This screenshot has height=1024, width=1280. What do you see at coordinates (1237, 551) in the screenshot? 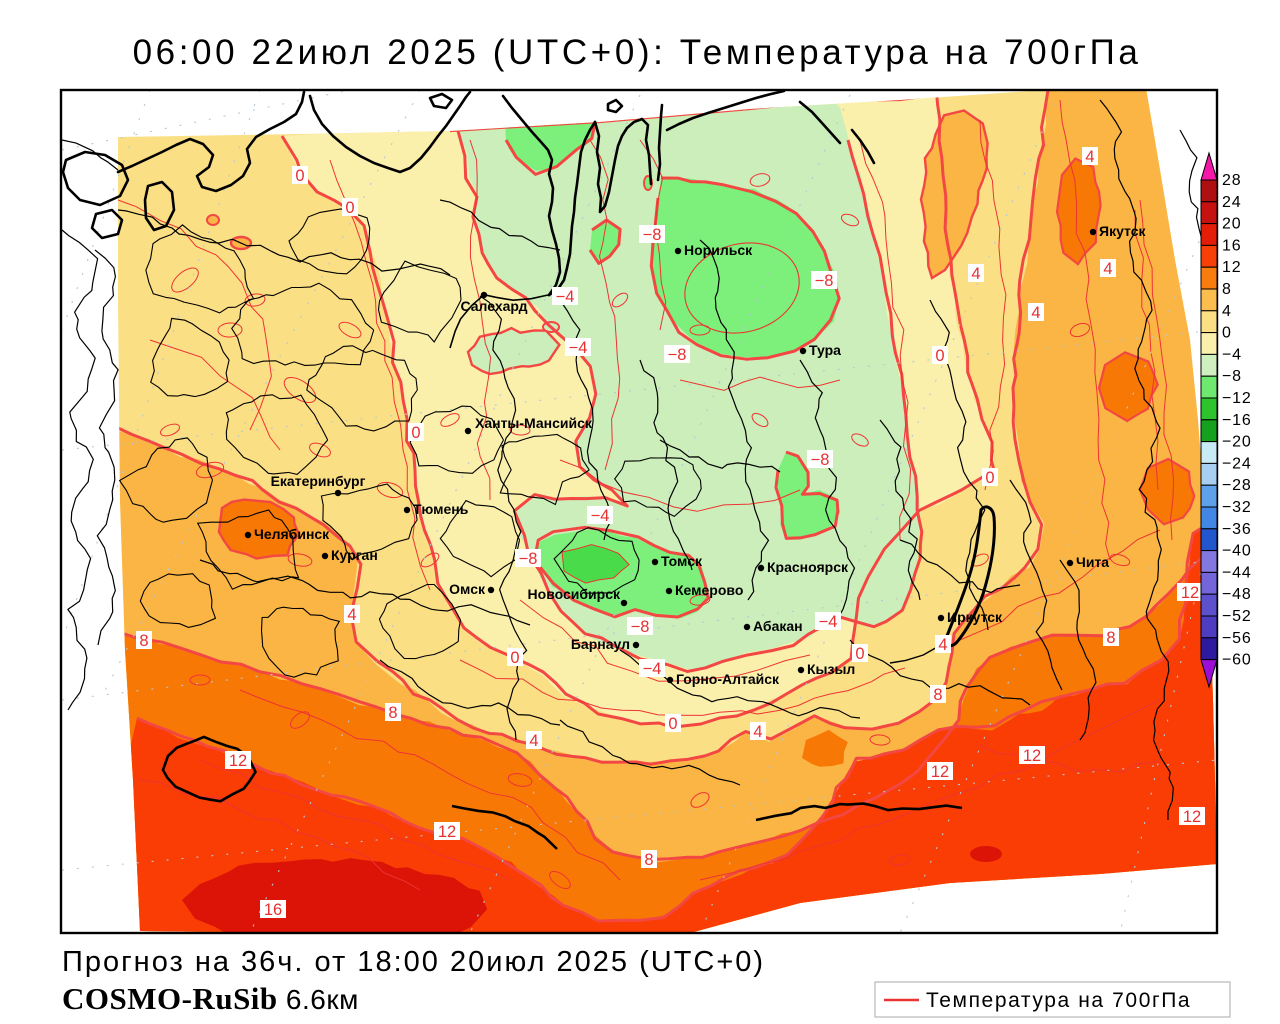
I see `svg-text: −40` at bounding box center [1237, 551].